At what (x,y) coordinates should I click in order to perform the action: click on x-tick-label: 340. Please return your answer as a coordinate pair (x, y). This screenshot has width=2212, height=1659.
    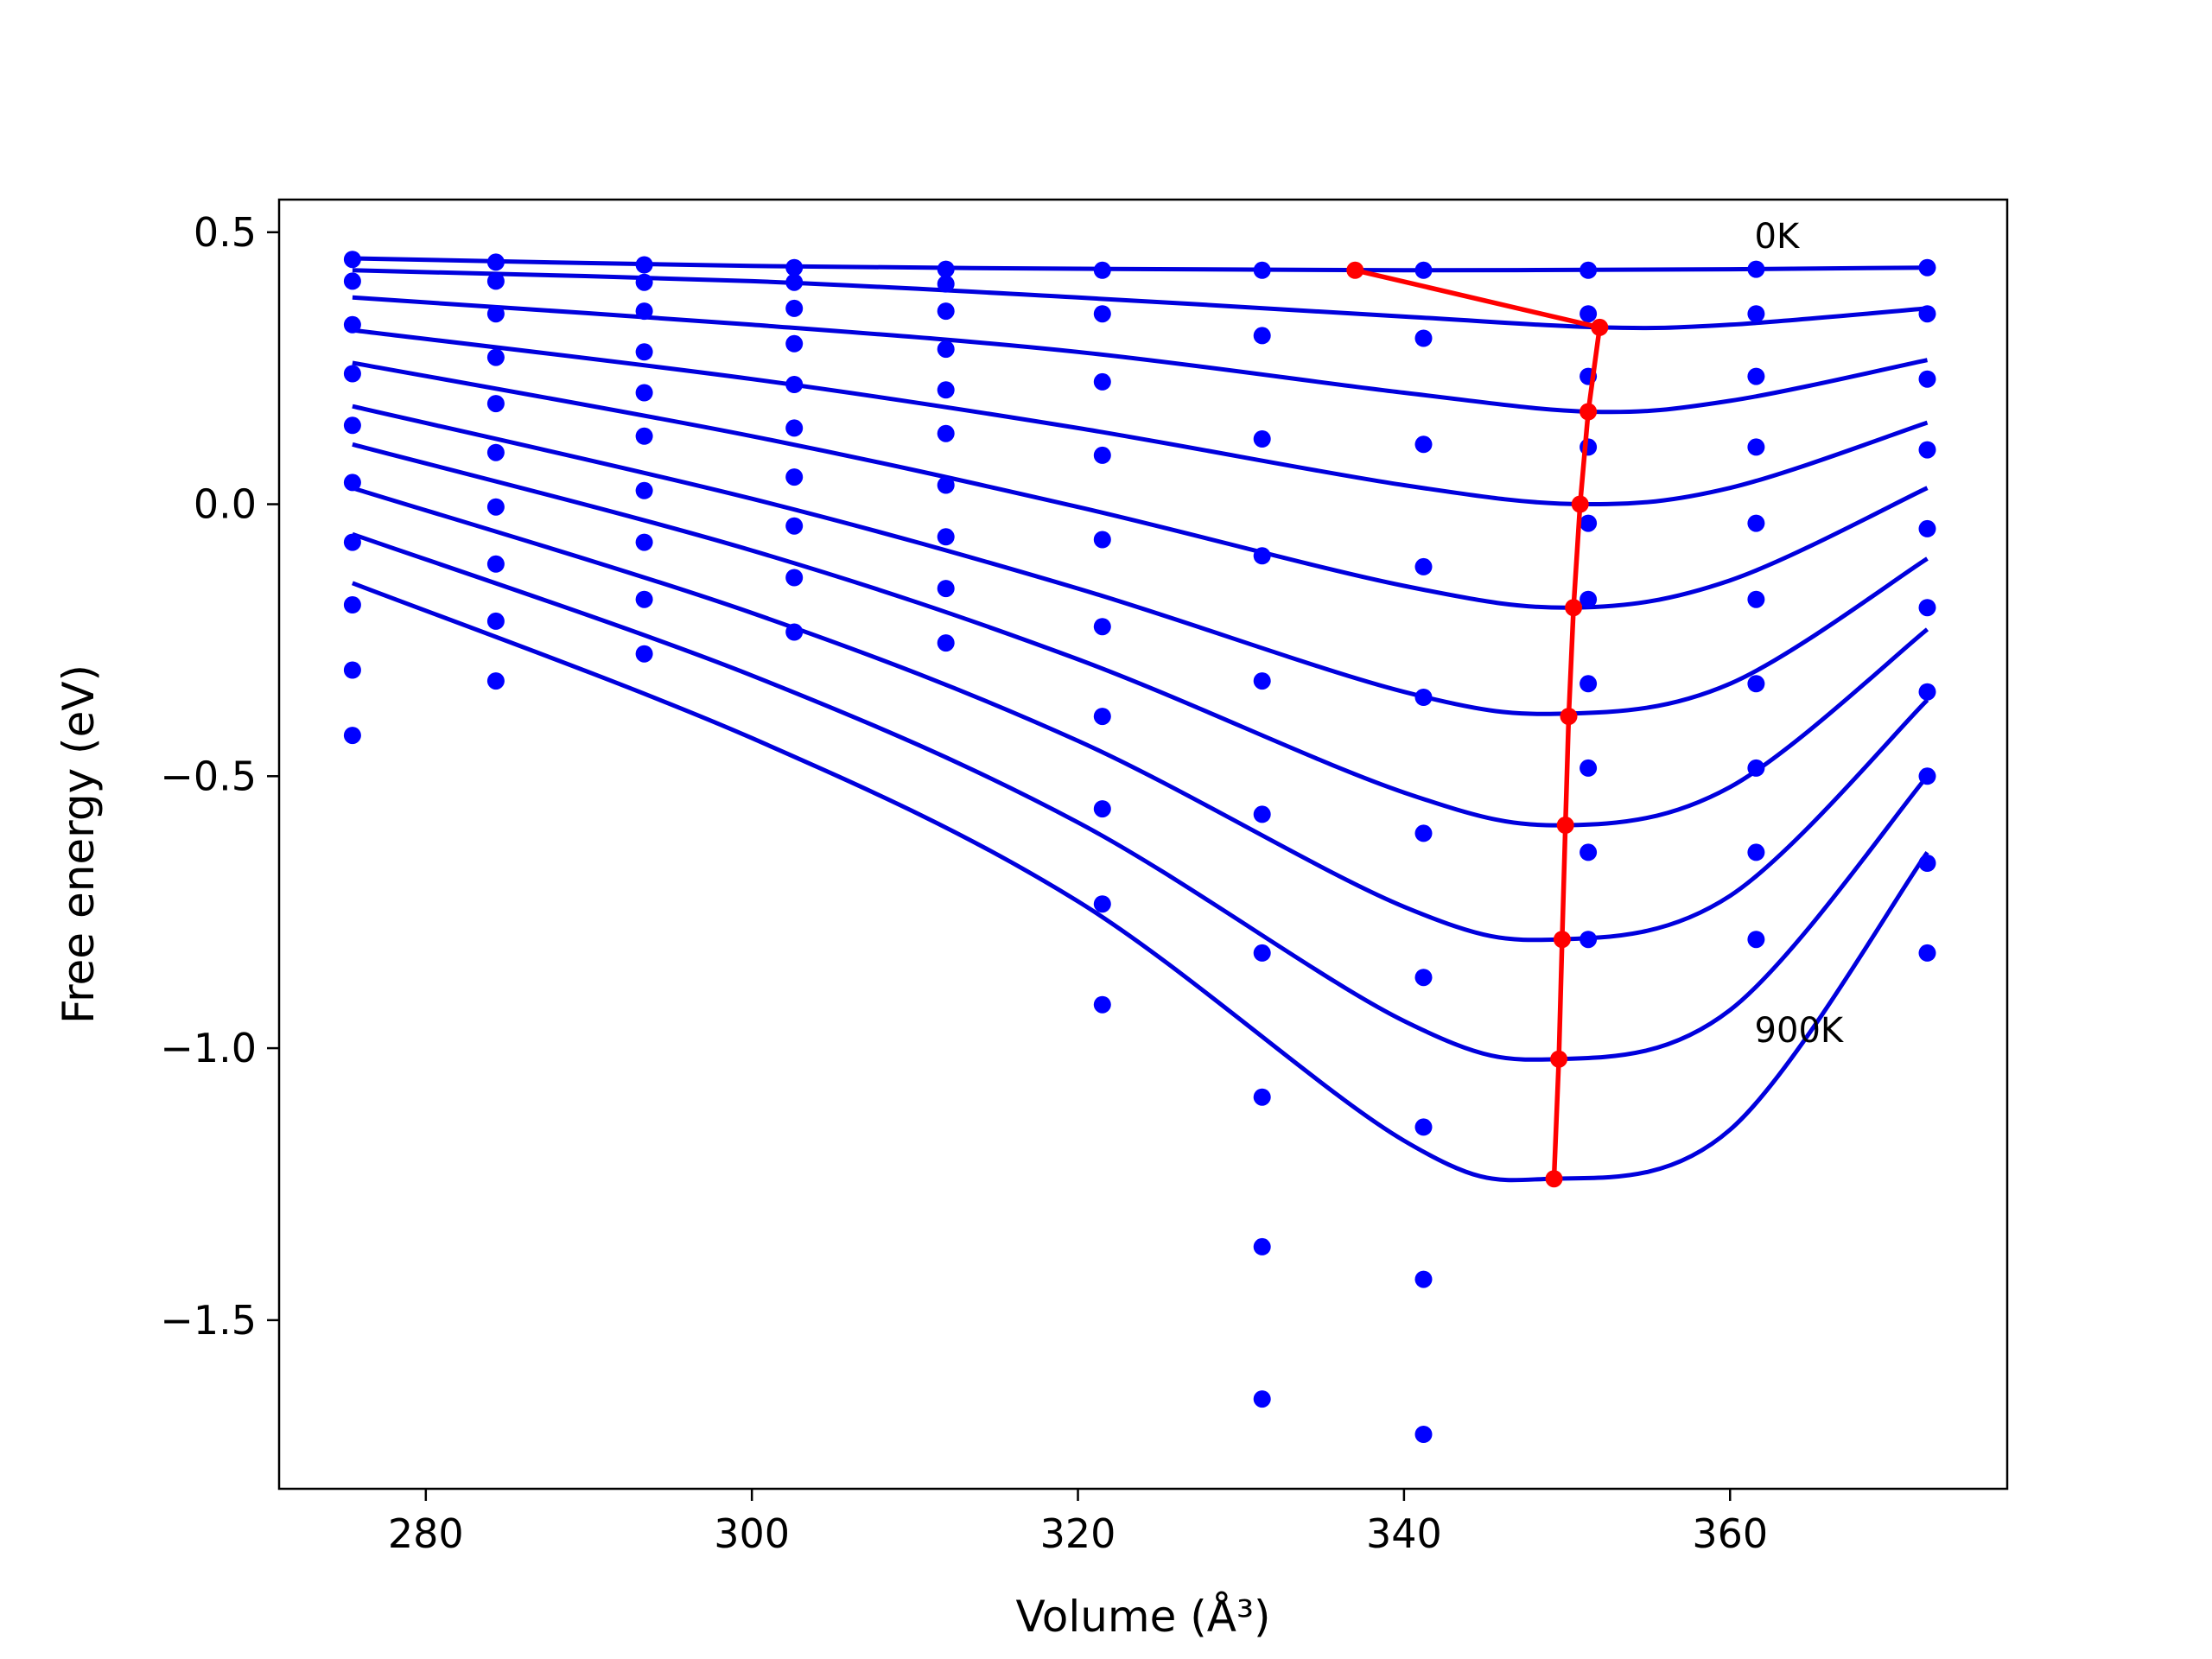
    Looking at the image, I should click on (1404, 1533).